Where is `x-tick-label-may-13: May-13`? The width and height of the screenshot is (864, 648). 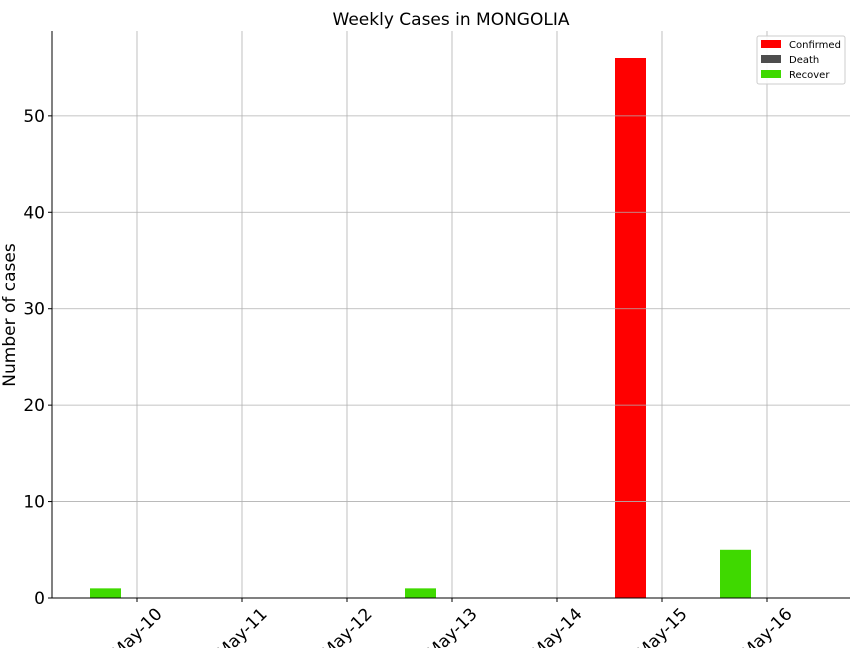 x-tick-label-may-13: May-13 is located at coordinates (452, 626).